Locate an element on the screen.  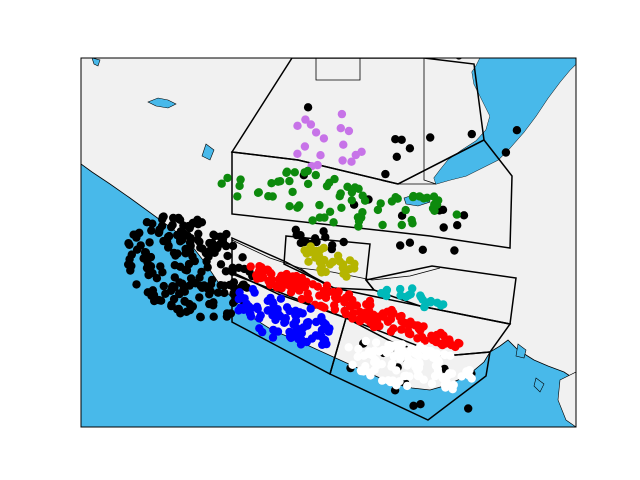
red-points is located at coordinates (355, 307).